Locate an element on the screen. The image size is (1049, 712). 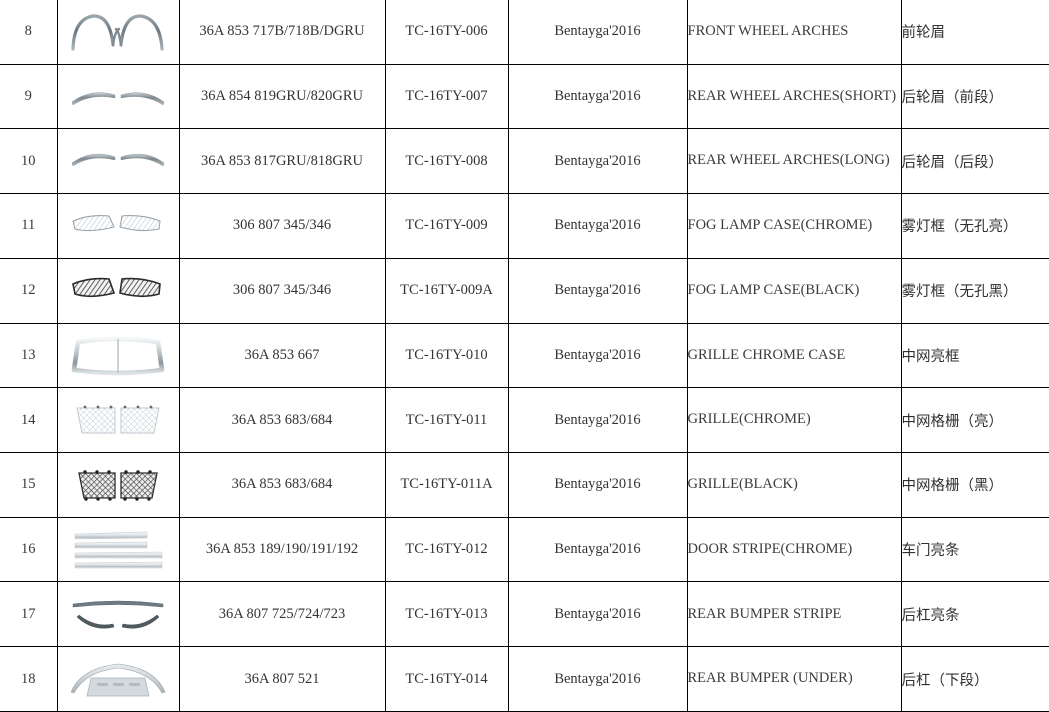
part-name-en-cell: REAR WHEEL ARCHES(SHORT) is located at coordinates (794, 96).